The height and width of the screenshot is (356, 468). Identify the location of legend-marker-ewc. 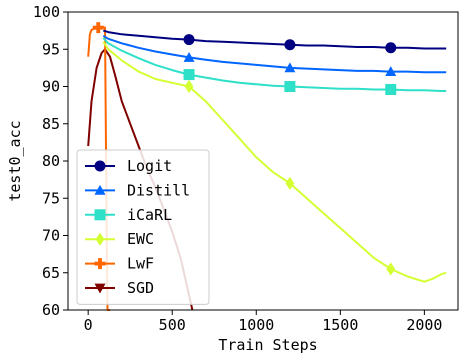
(100, 239).